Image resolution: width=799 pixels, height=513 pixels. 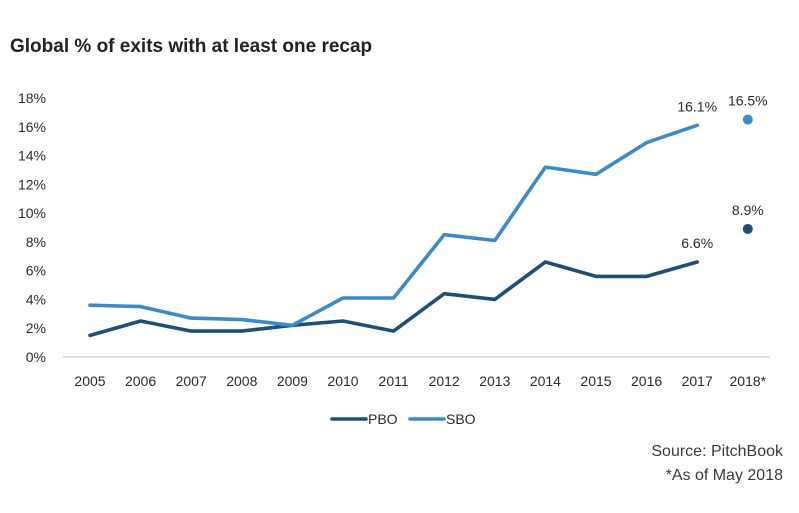 What do you see at coordinates (747, 119) in the screenshot?
I see `series-point-sbo` at bounding box center [747, 119].